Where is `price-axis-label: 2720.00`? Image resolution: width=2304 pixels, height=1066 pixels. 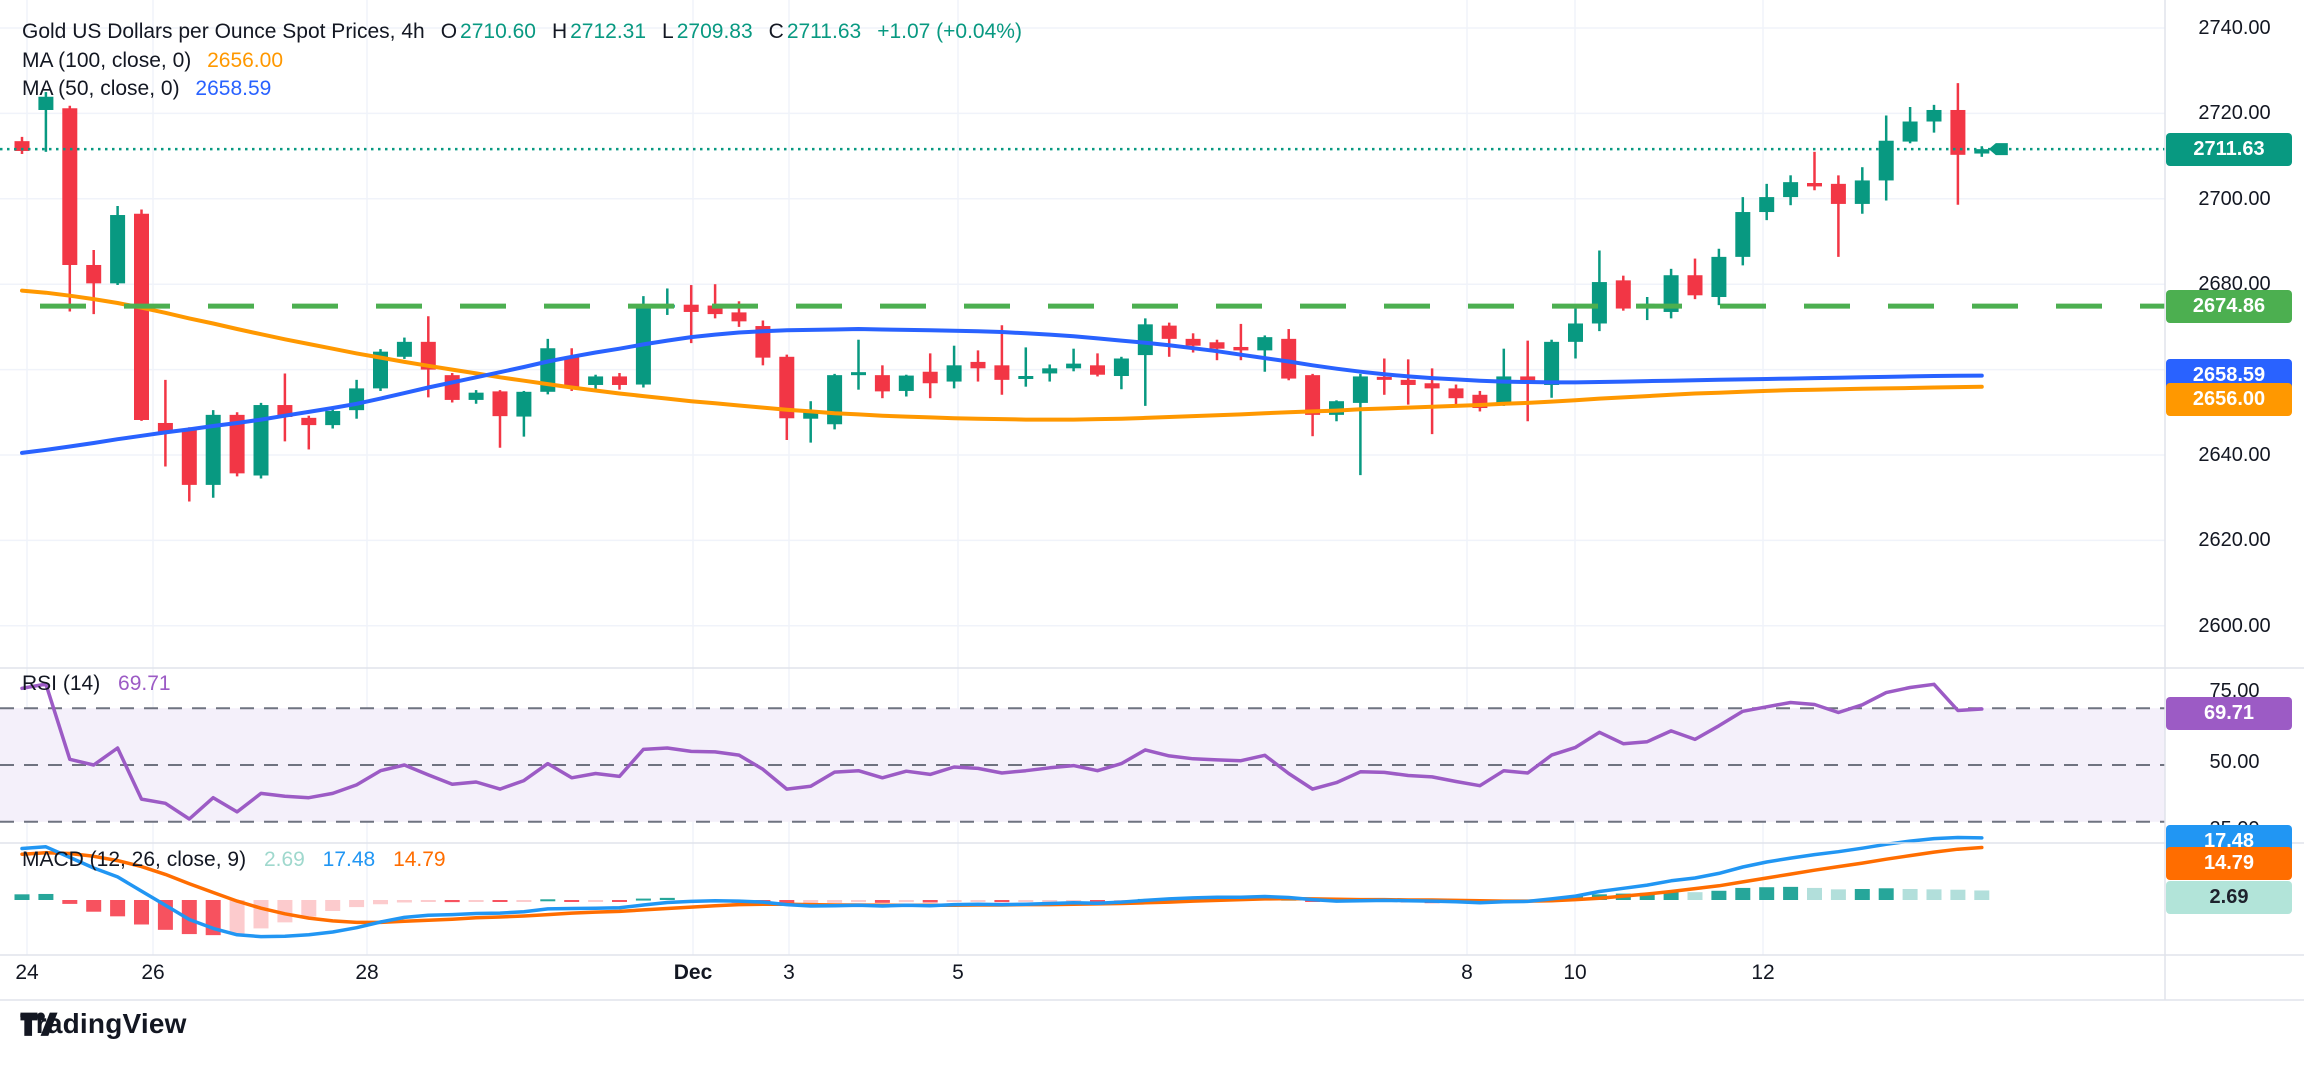
price-axis-label: 2720.00 is located at coordinates (2234, 113).